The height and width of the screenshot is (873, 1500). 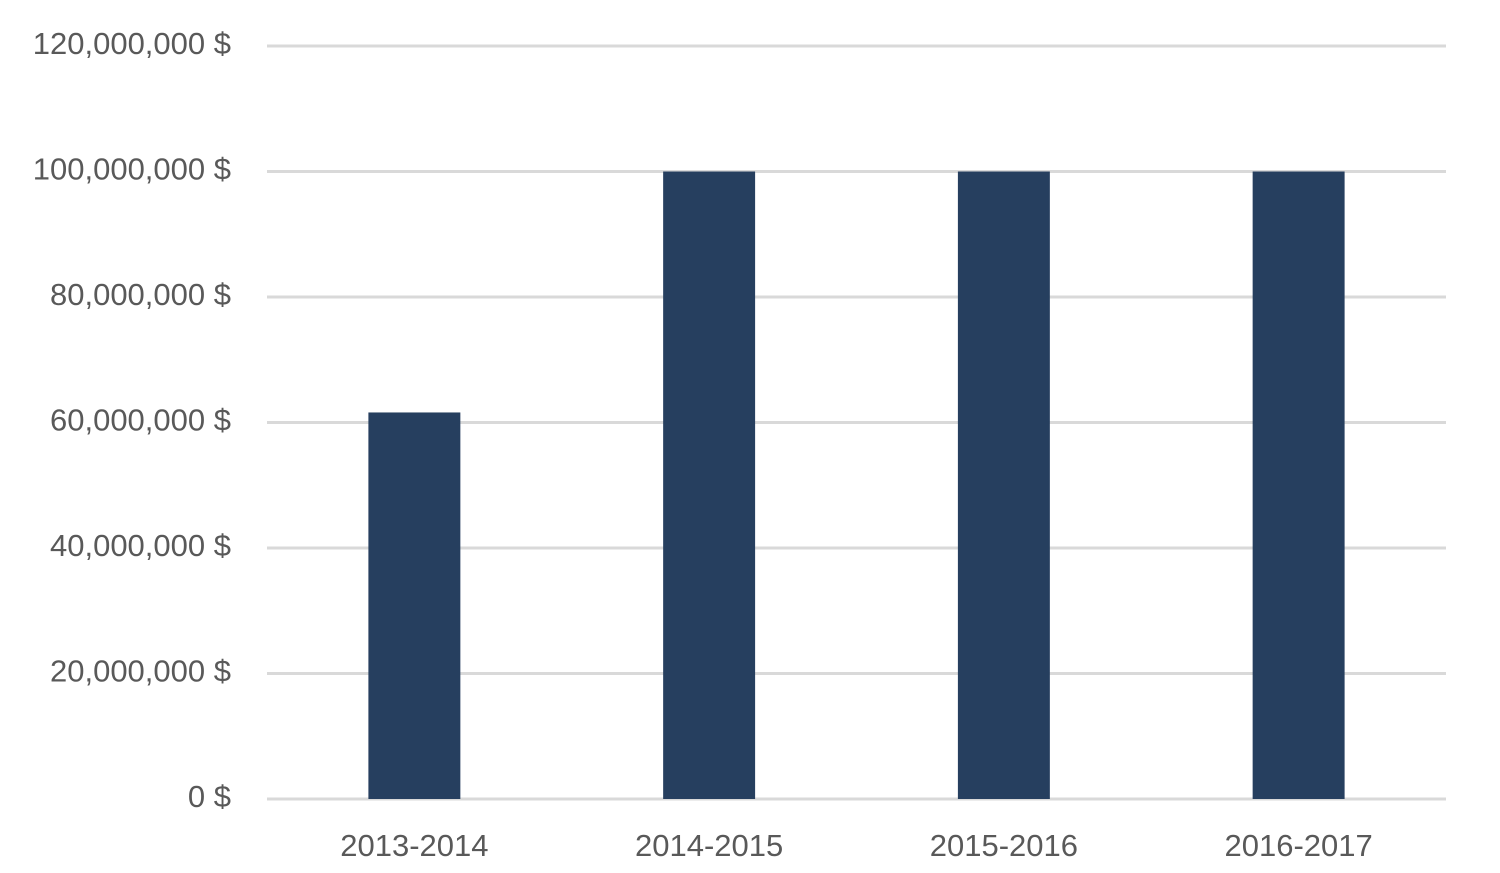 I want to click on y-tick-label: 20,000,000 $, so click(x=140, y=671).